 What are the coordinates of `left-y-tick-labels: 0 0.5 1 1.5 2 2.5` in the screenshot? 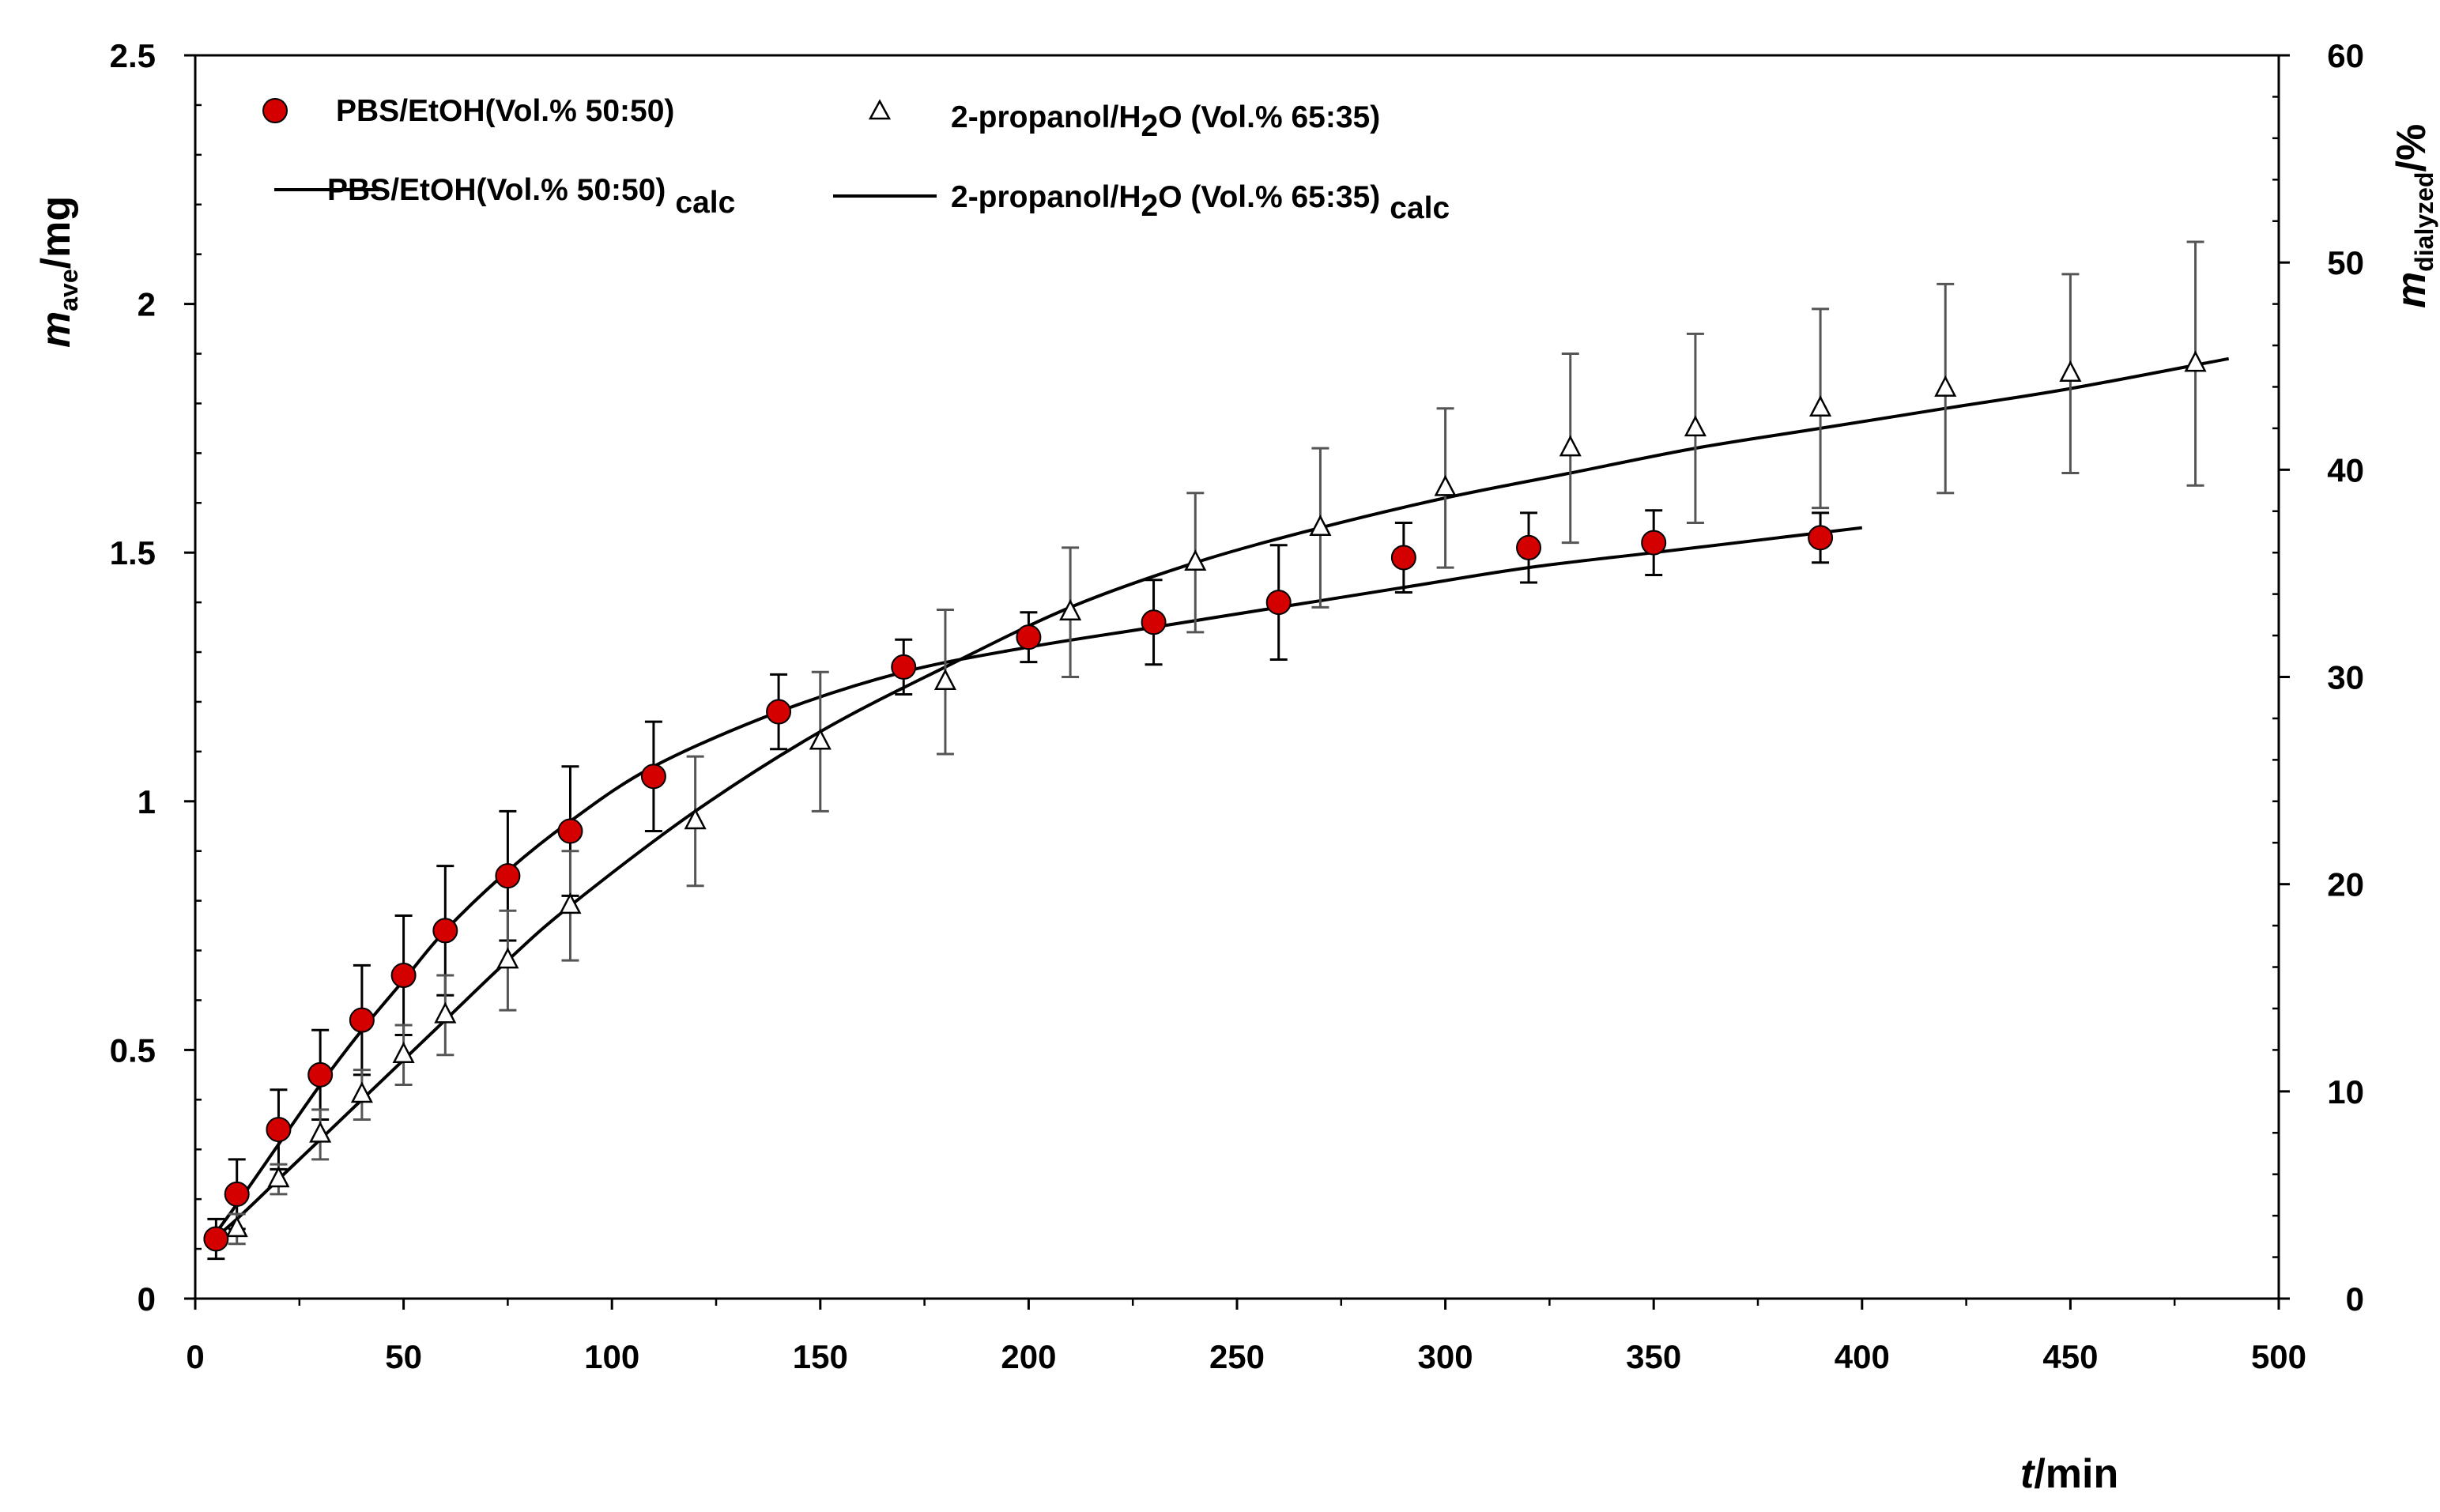 It's located at (133, 677).